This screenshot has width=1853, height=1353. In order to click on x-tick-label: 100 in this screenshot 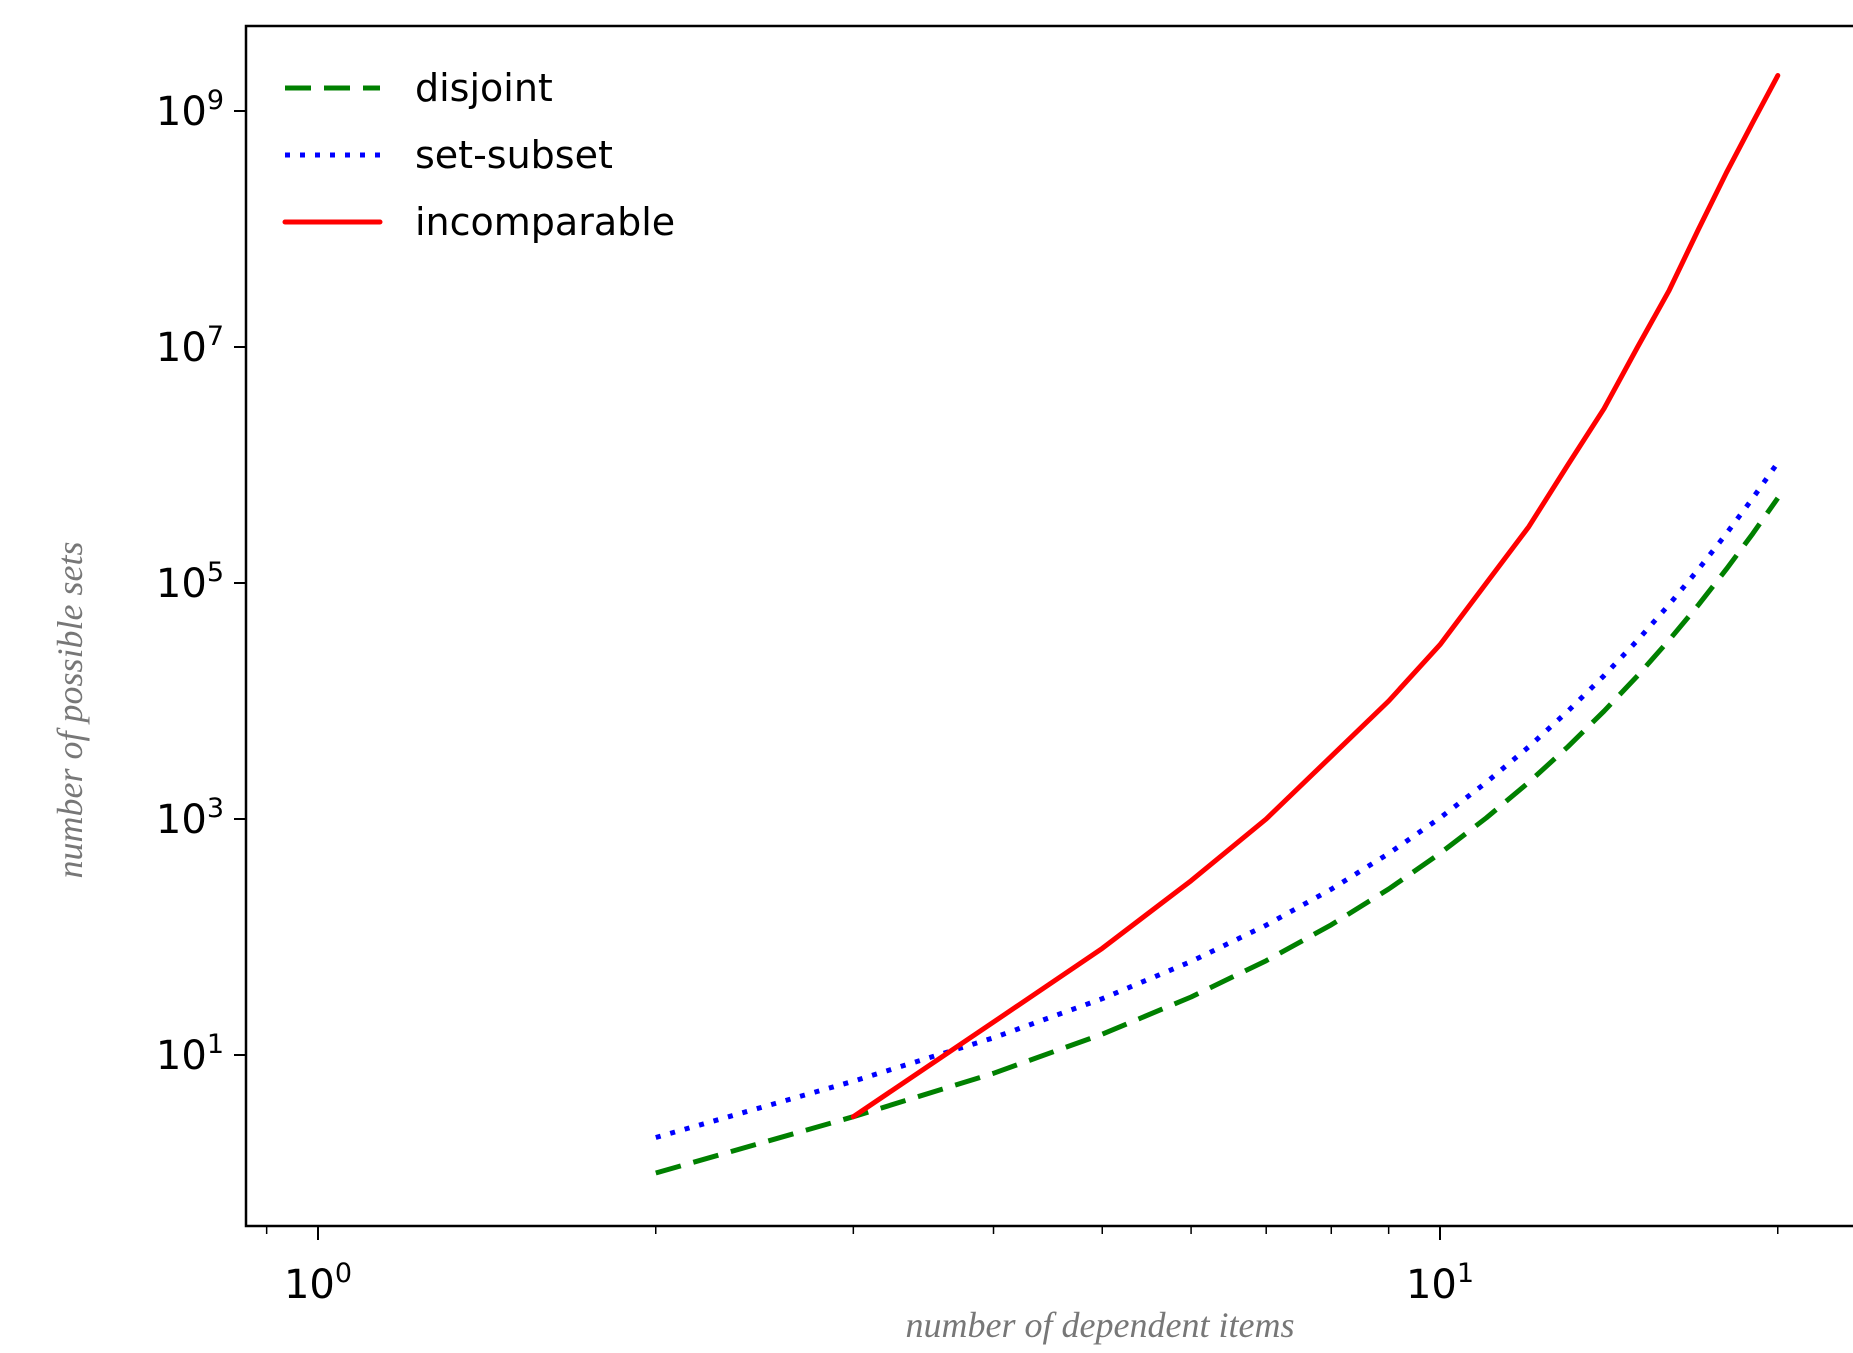, I will do `click(318, 1283)`.